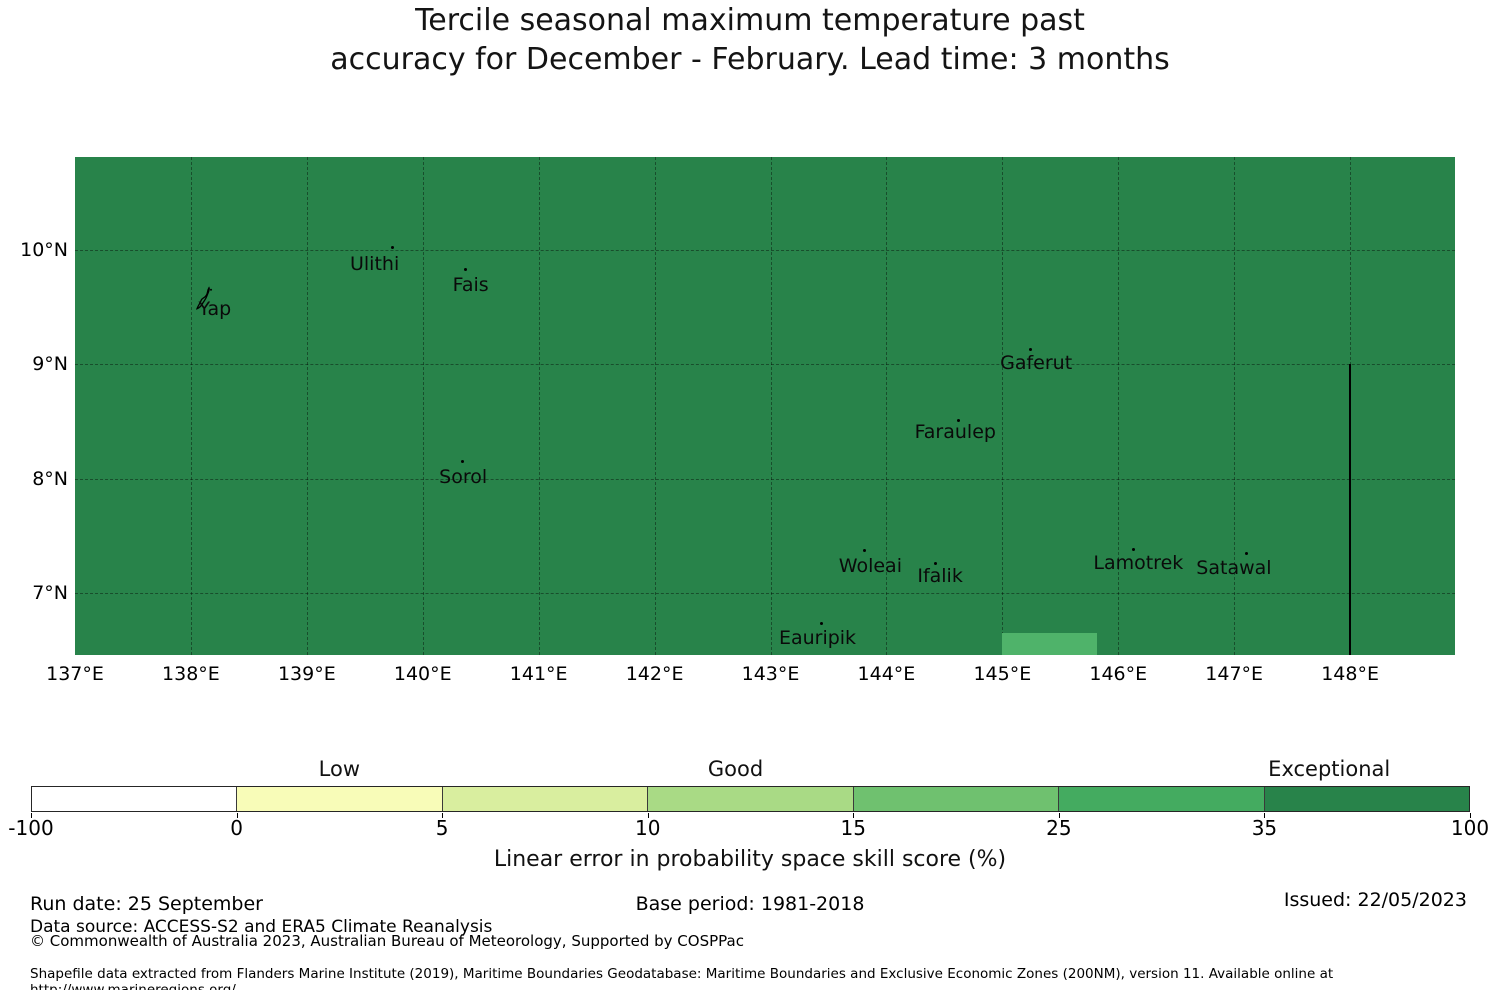 This screenshot has width=1500, height=990. I want to click on y-axis-tick-label: 7°N, so click(50, 593).